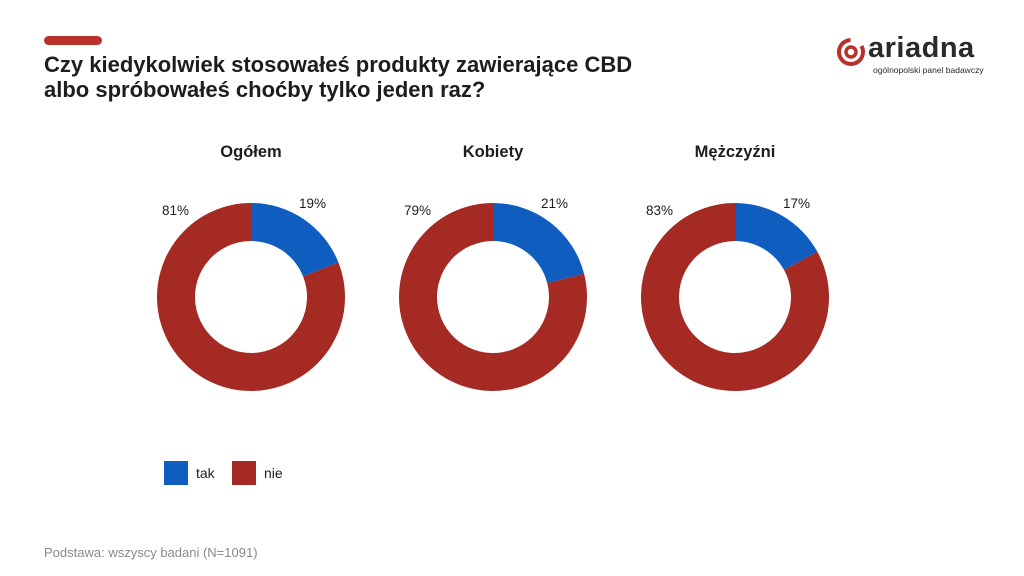 Image resolution: width=1024 pixels, height=576 pixels. Describe the element at coordinates (244, 473) in the screenshot. I see `legend-swatch-nie` at that location.